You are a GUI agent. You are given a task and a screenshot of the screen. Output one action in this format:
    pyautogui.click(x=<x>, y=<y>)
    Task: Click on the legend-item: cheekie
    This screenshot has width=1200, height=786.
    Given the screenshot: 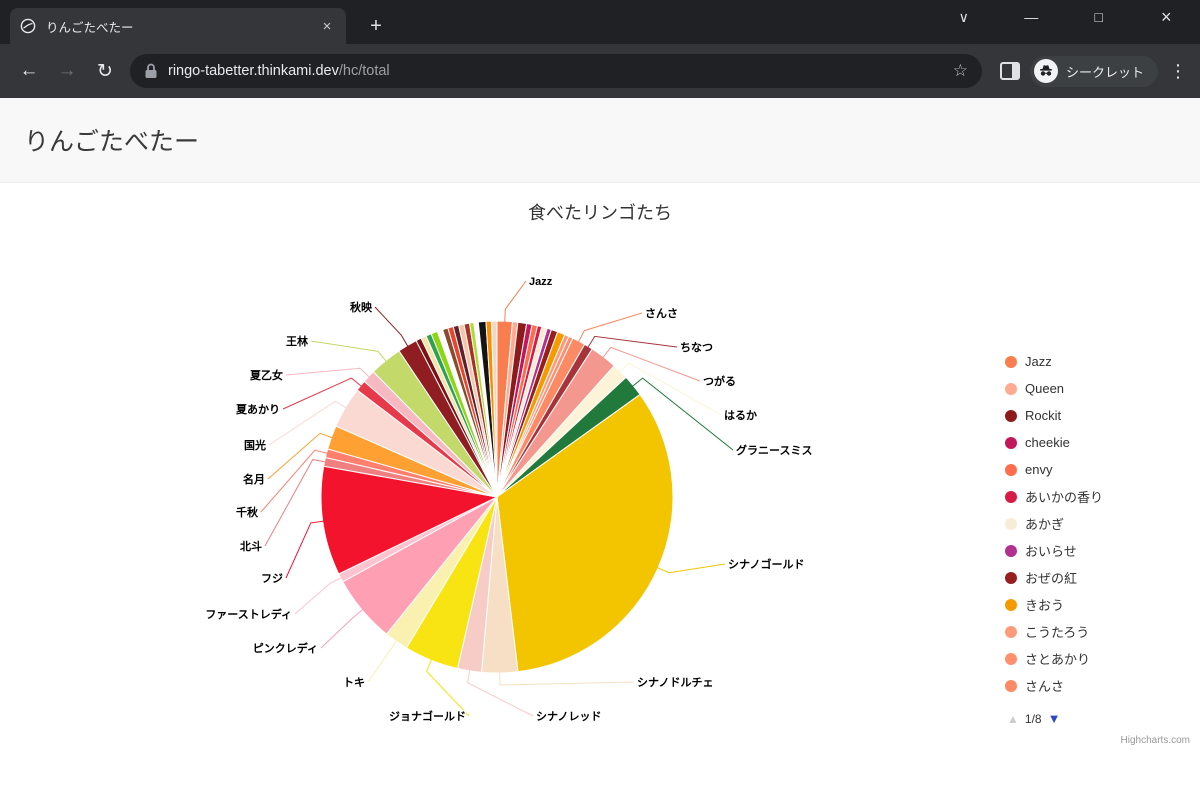 What is the action you would take?
    pyautogui.click(x=1054, y=442)
    